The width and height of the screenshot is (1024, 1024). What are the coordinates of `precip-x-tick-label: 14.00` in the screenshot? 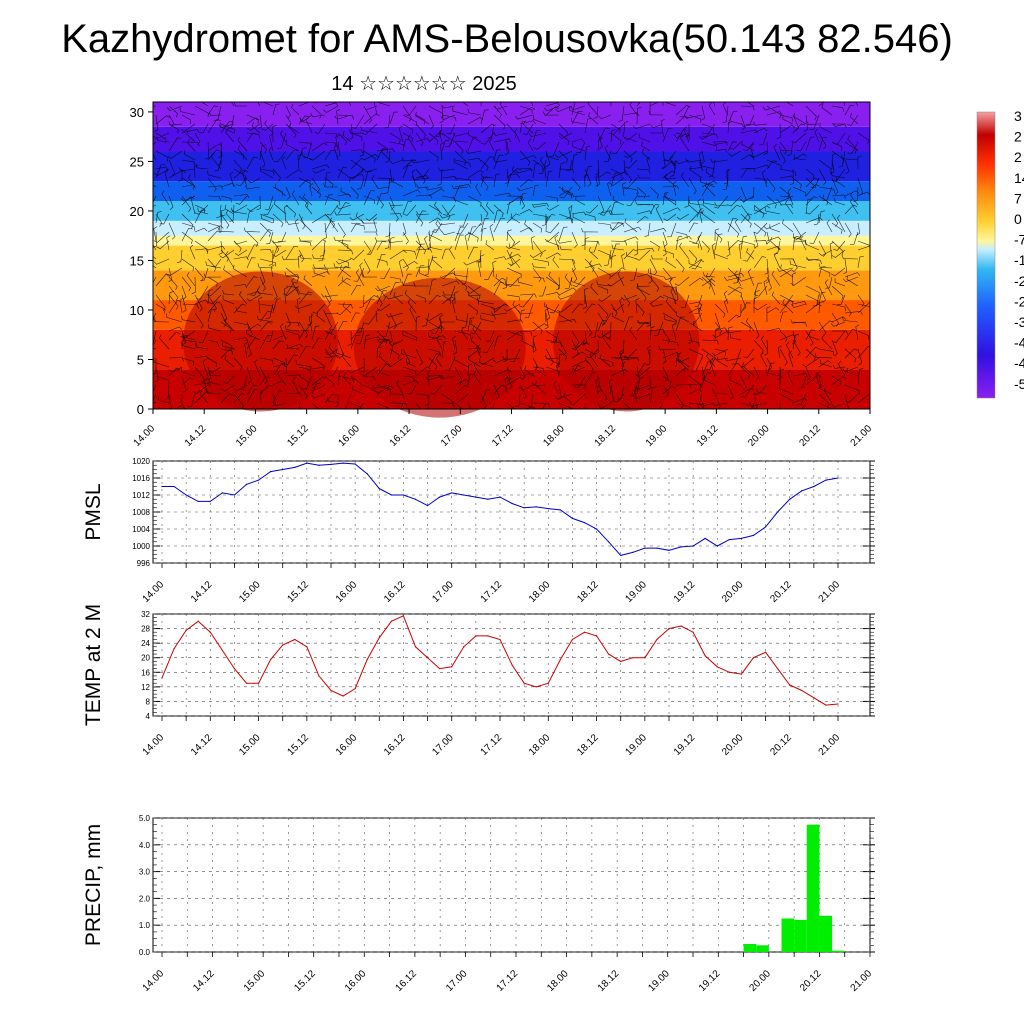 It's located at (154, 981).